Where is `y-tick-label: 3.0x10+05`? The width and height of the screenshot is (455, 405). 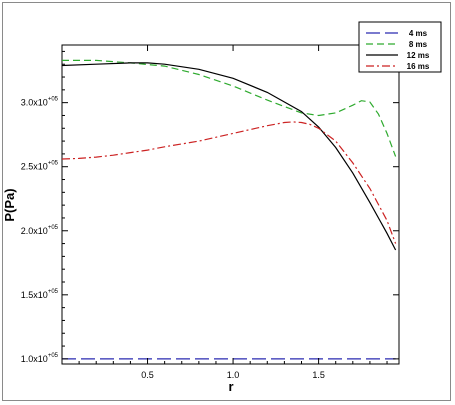 y-tick-label: 3.0x10+05 is located at coordinates (40, 102).